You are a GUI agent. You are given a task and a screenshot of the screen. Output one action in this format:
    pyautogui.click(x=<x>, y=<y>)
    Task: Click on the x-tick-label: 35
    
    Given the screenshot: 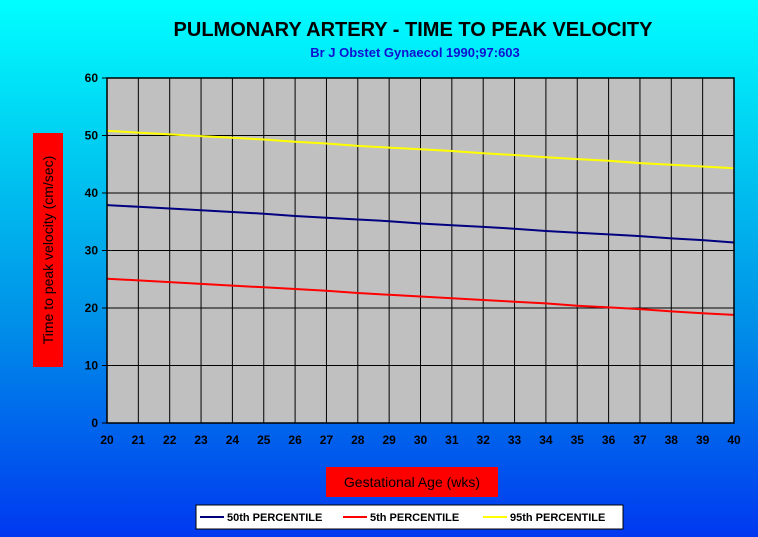 What is the action you would take?
    pyautogui.click(x=578, y=440)
    